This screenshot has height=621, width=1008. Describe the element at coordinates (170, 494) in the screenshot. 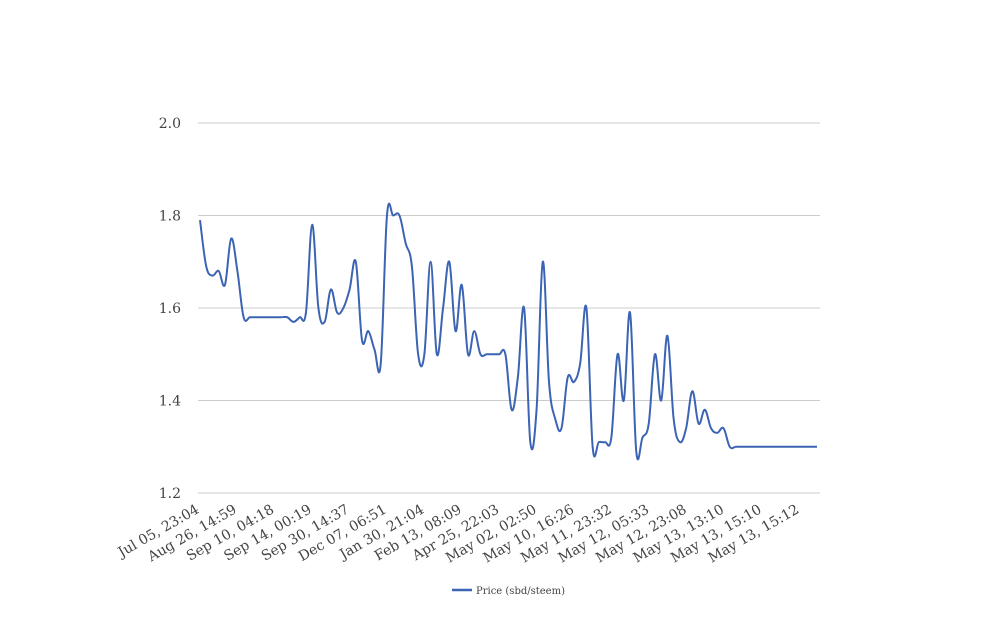

I see `y-tick-label: 1.2` at that location.